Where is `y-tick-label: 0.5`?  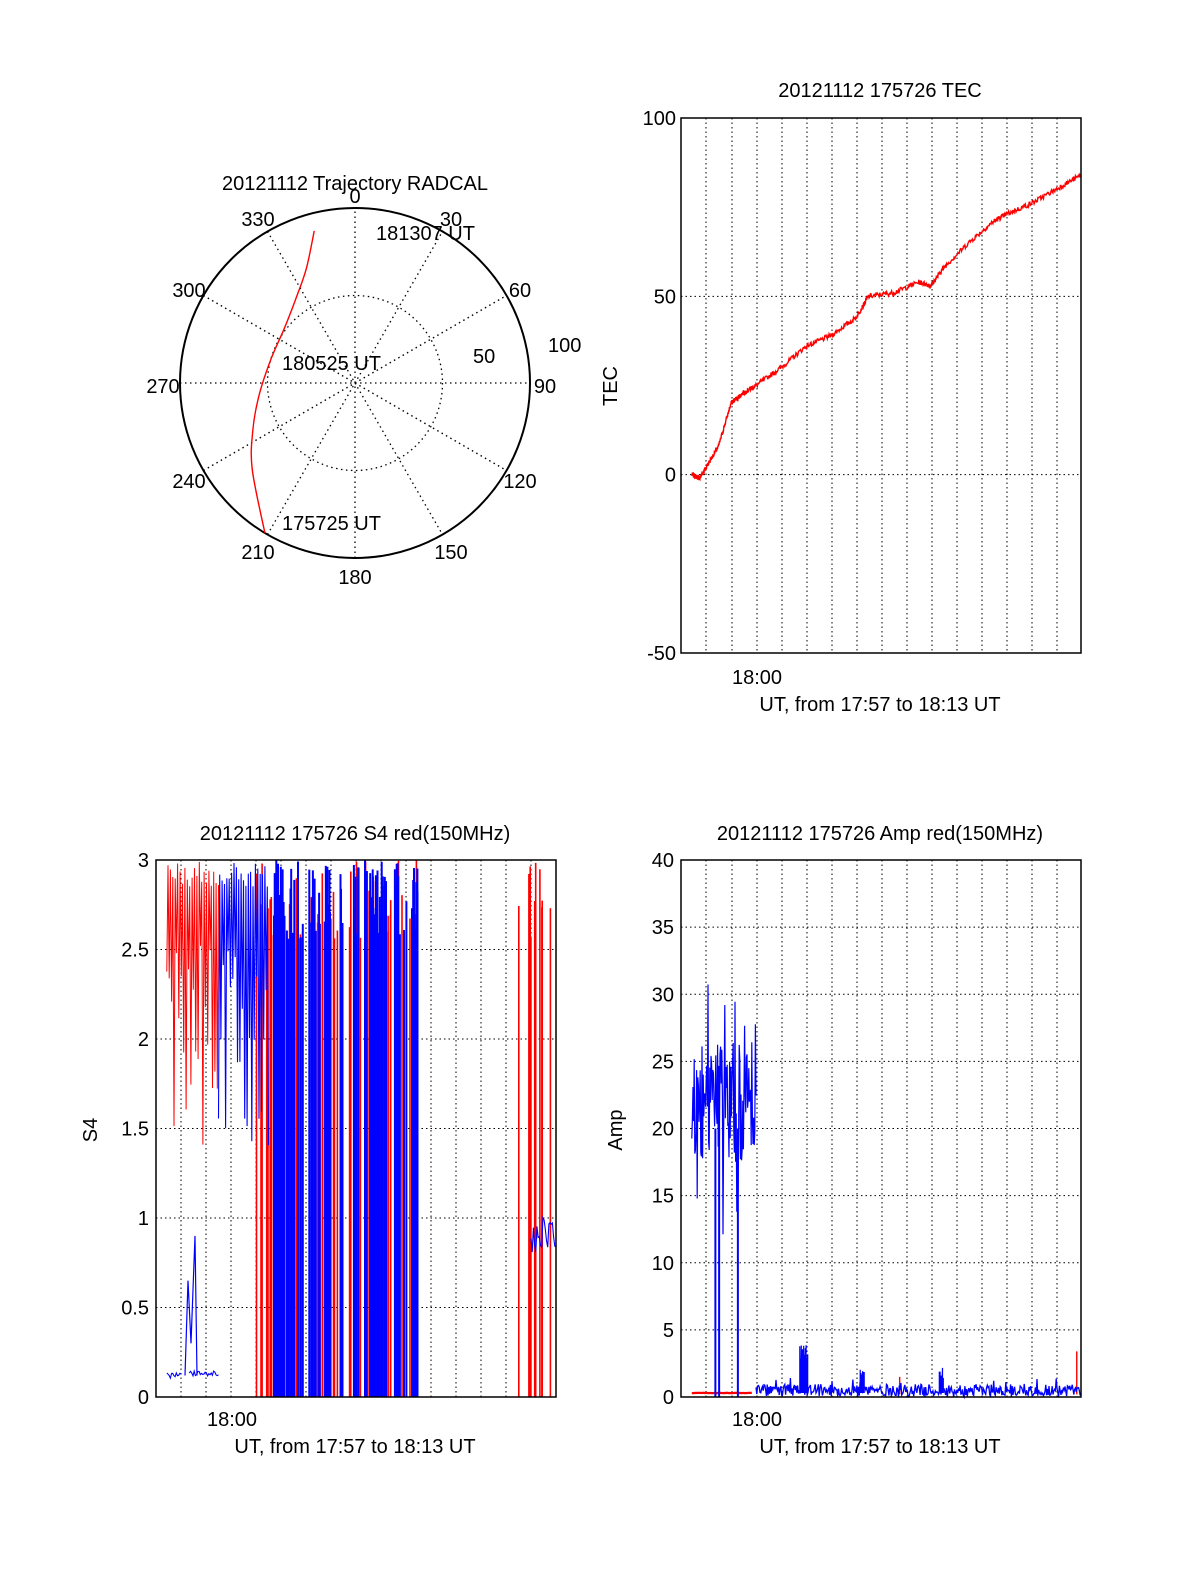
y-tick-label: 0.5 is located at coordinates (135, 1309).